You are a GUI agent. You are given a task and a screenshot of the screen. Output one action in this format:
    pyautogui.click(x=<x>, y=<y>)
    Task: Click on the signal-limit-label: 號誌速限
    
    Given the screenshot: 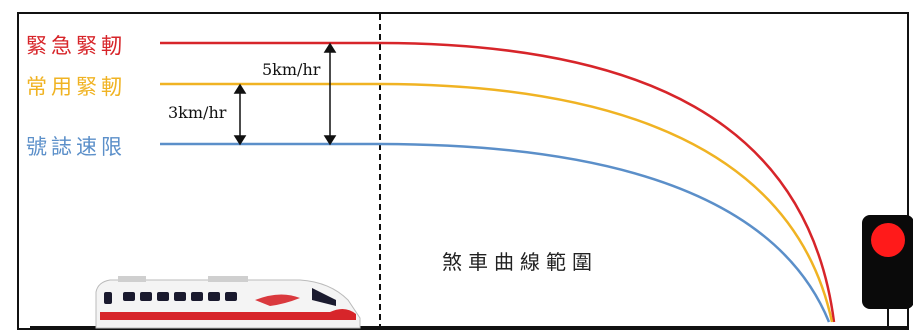 What is the action you would take?
    pyautogui.click(x=76, y=147)
    